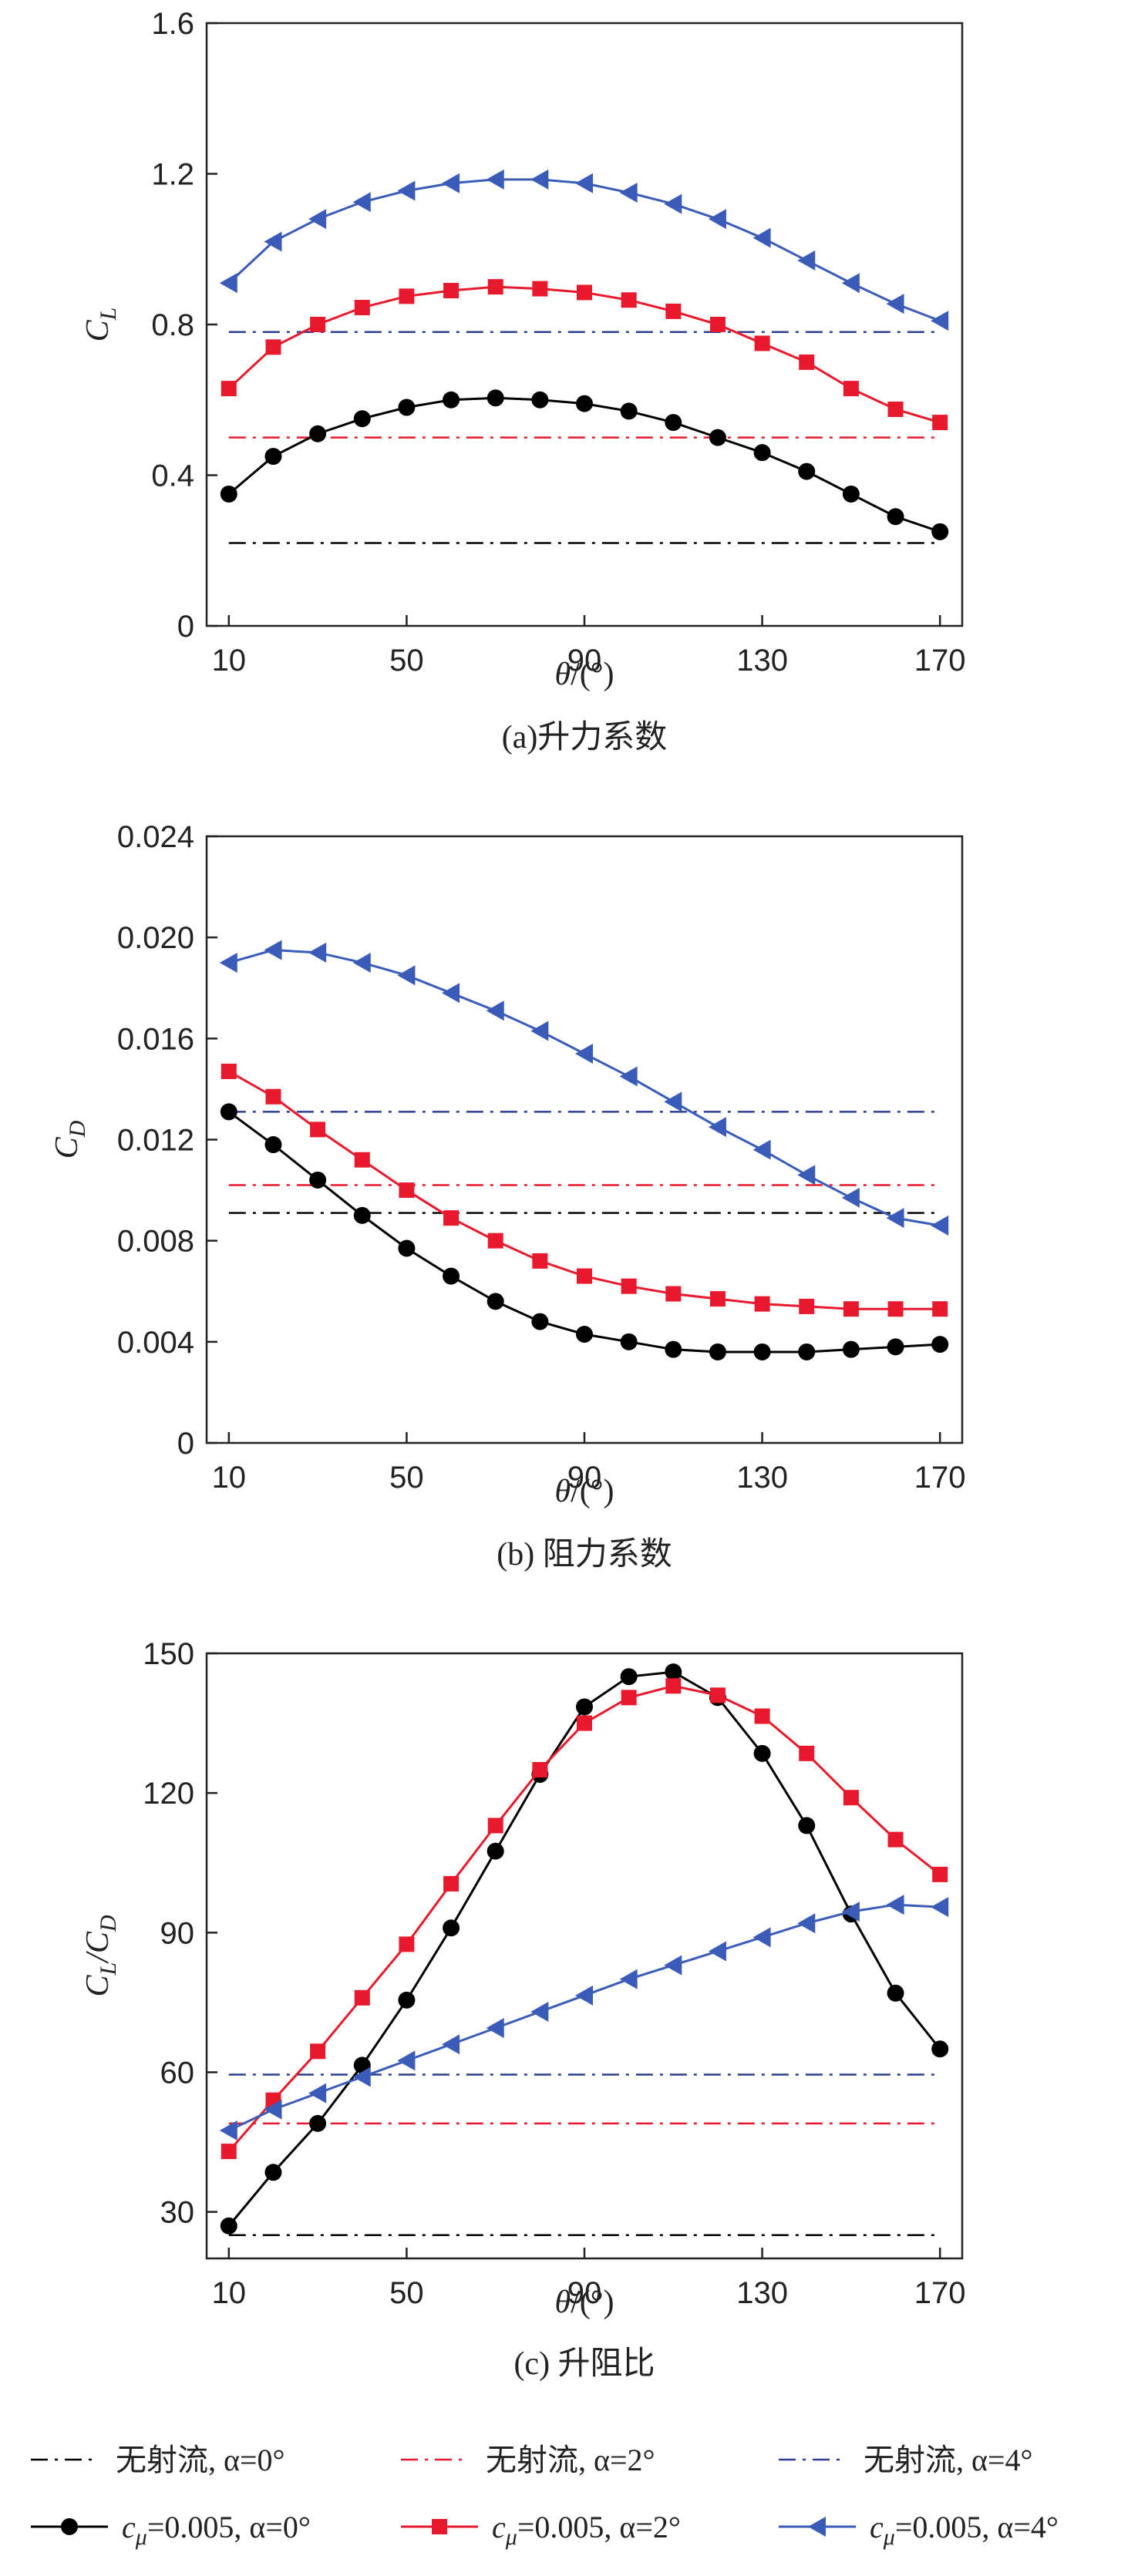 Image resolution: width=1138 pixels, height=2576 pixels. Describe the element at coordinates (584, 2302) in the screenshot. I see `x-axis-label: θ/(°)` at that location.